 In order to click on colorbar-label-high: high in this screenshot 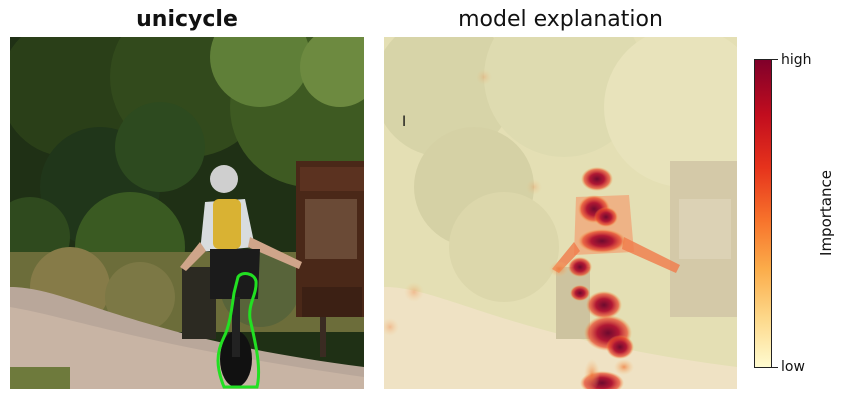, I will do `click(796, 60)`.